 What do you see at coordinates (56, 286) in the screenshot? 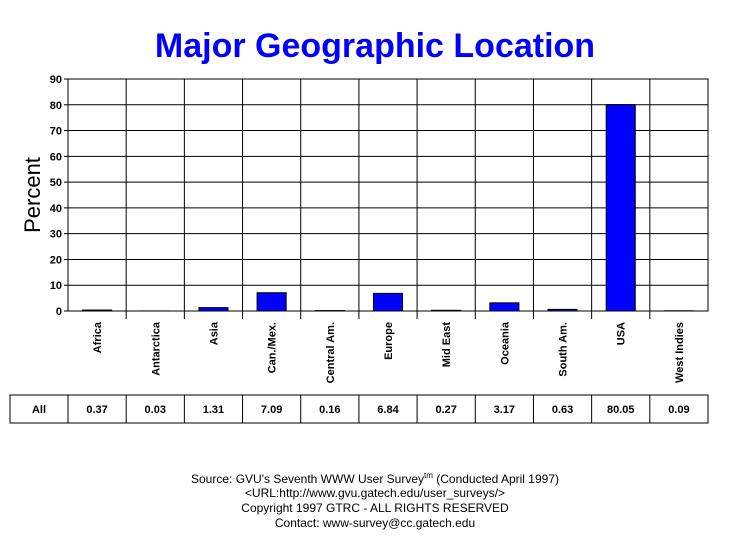
I see `y-tick-label: 10` at bounding box center [56, 286].